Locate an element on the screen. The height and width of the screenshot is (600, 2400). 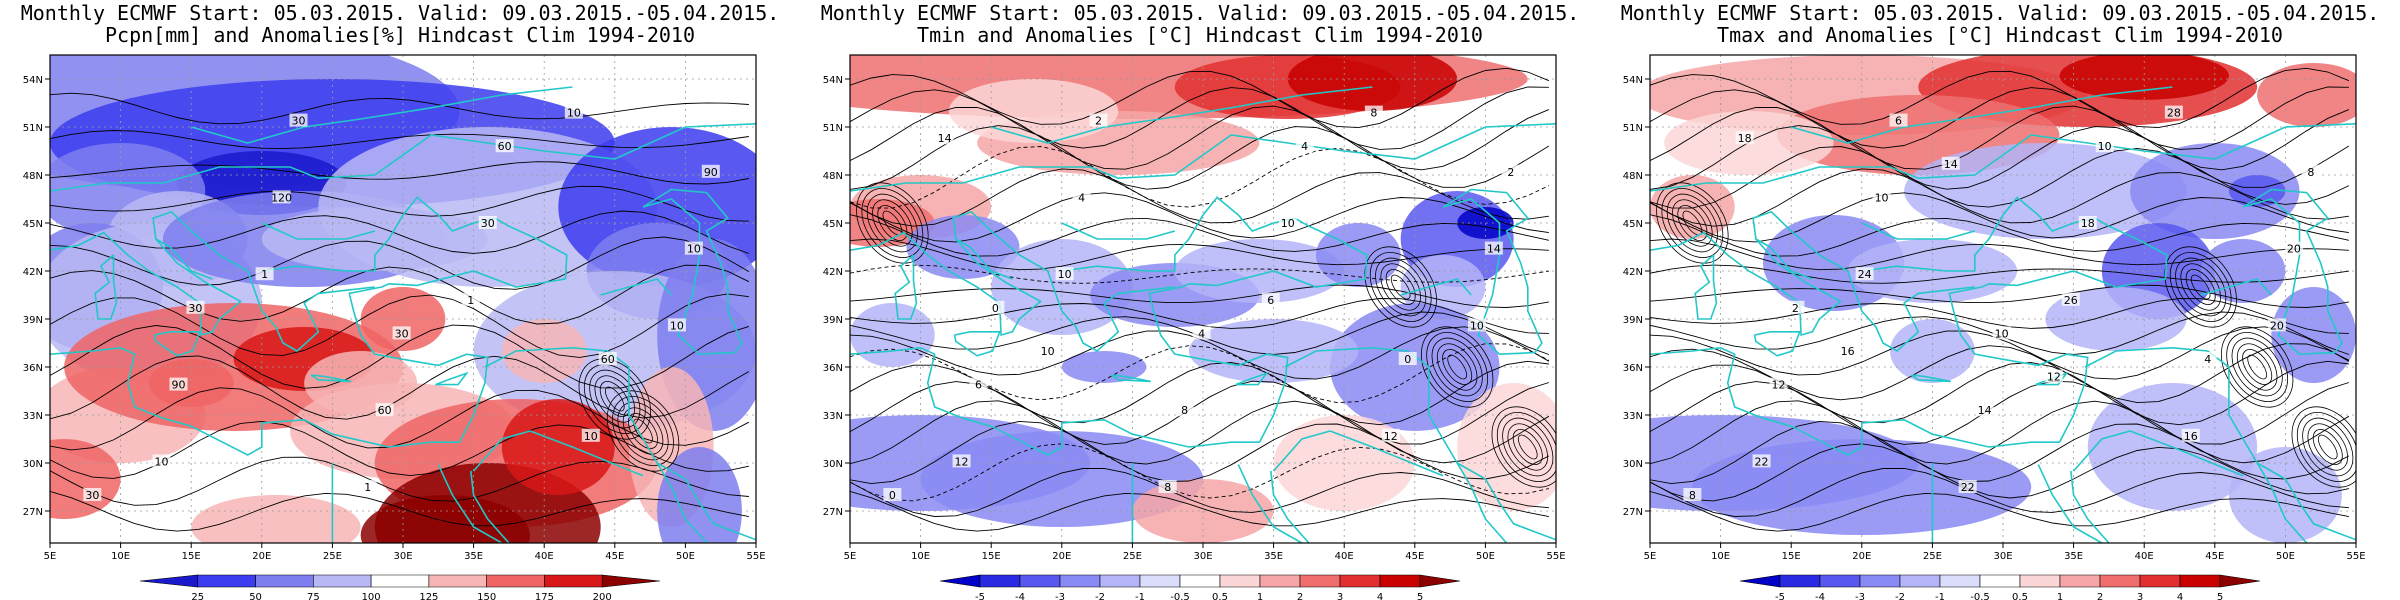
contour-label: 1 is located at coordinates (470, 300).